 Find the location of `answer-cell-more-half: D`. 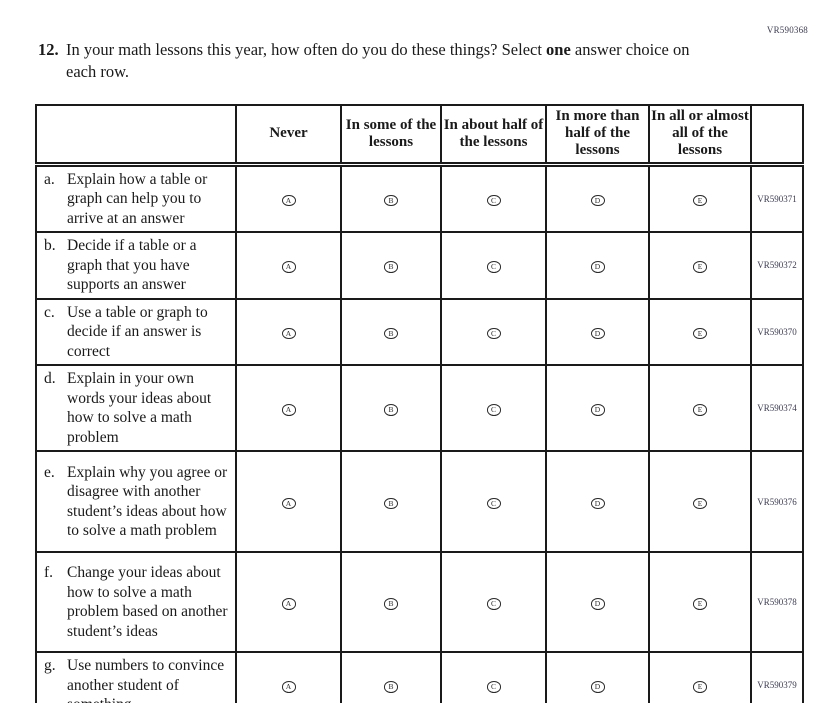

answer-cell-more-half: D is located at coordinates (597, 408).